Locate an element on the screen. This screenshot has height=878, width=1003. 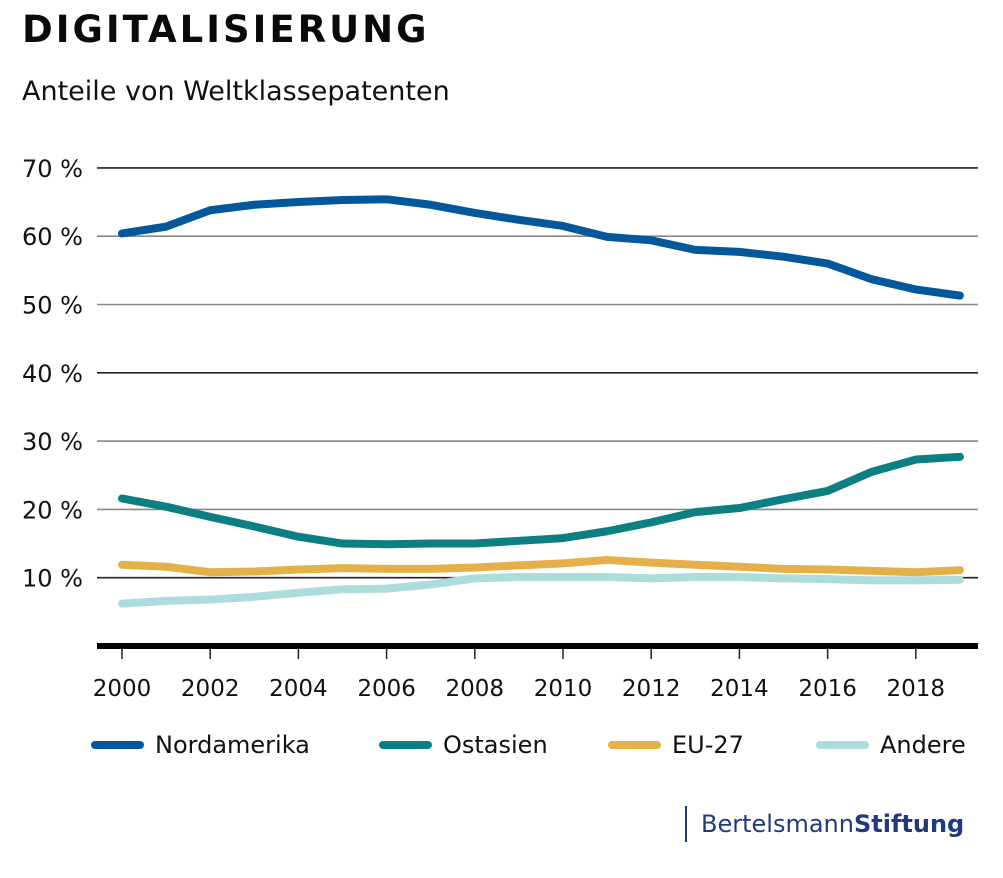
y-tick-label: 60 % is located at coordinates (52, 237).